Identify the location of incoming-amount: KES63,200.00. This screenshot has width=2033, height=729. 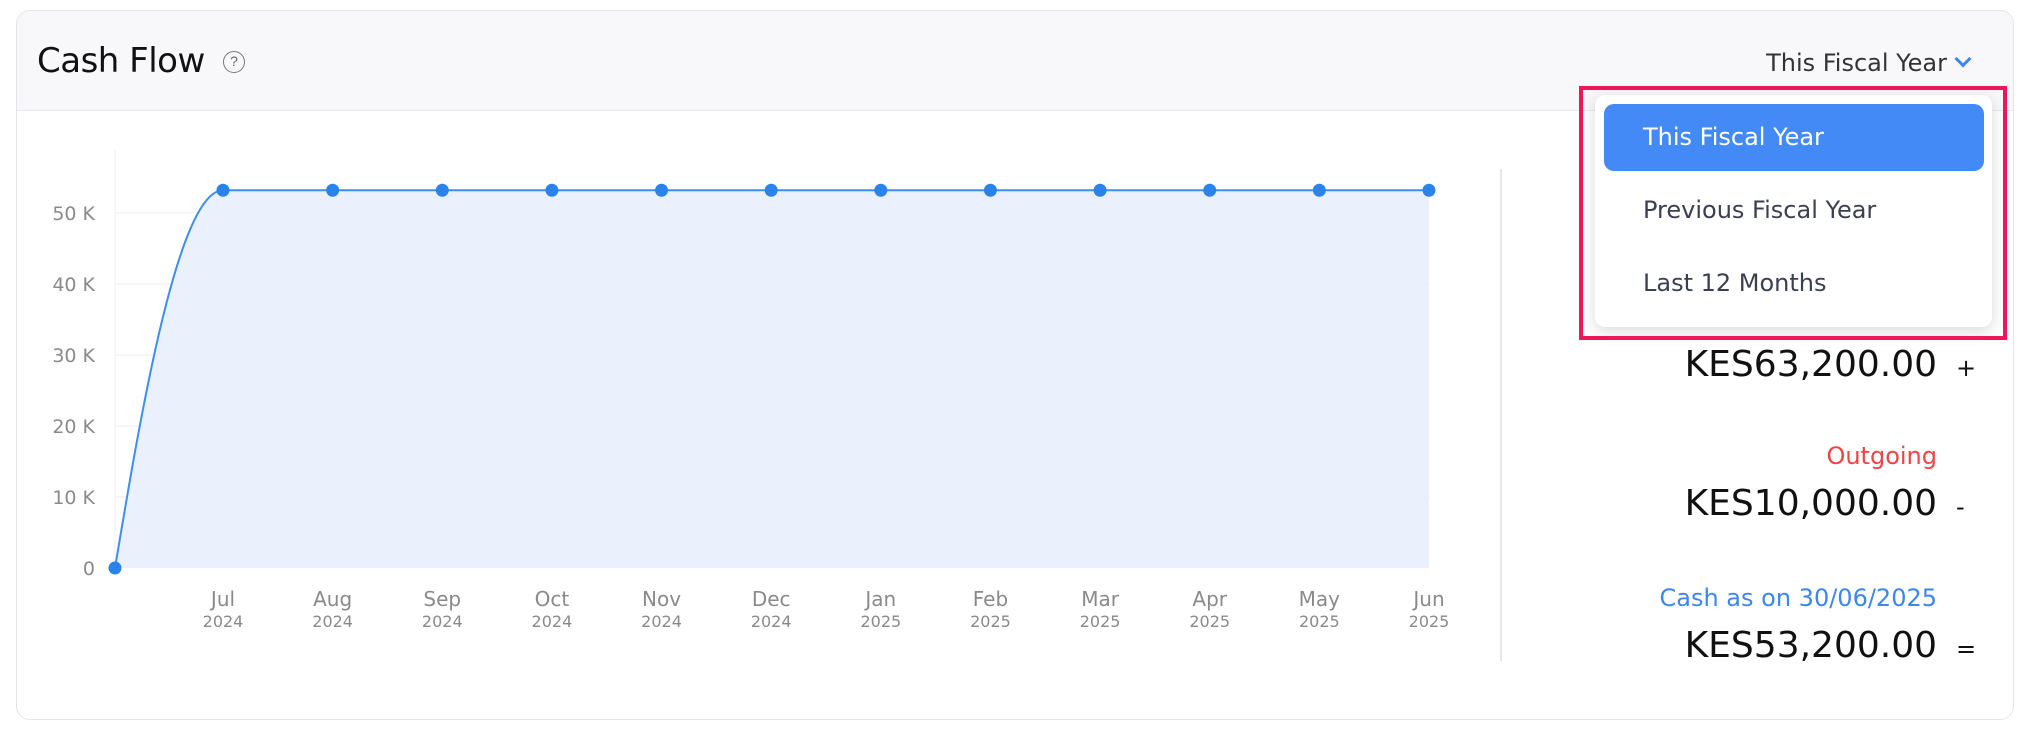
(1810, 364).